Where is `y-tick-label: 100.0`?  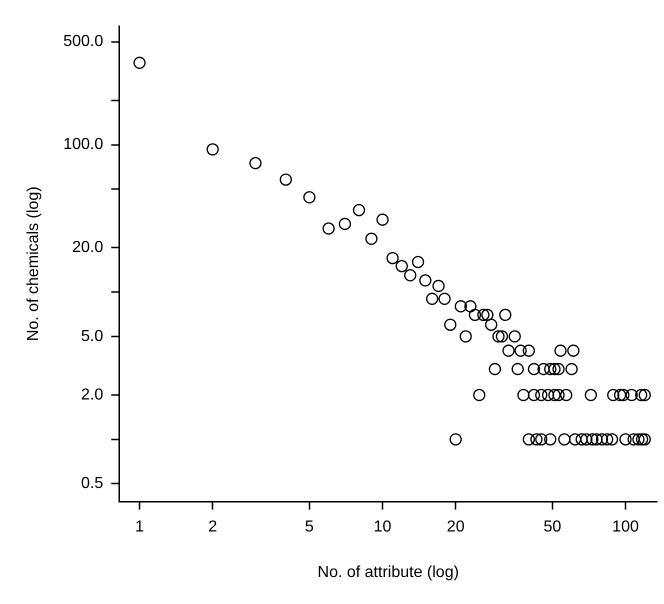
y-tick-label: 100.0 is located at coordinates (83, 145).